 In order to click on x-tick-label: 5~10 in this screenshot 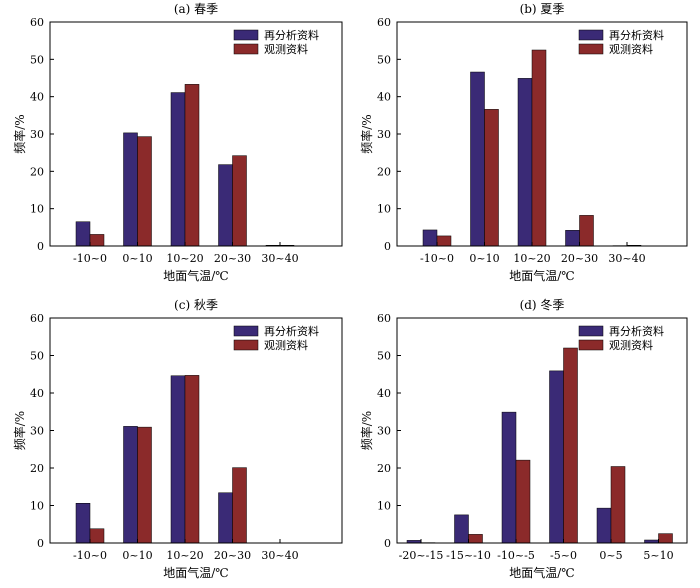, I will do `click(658, 555)`.